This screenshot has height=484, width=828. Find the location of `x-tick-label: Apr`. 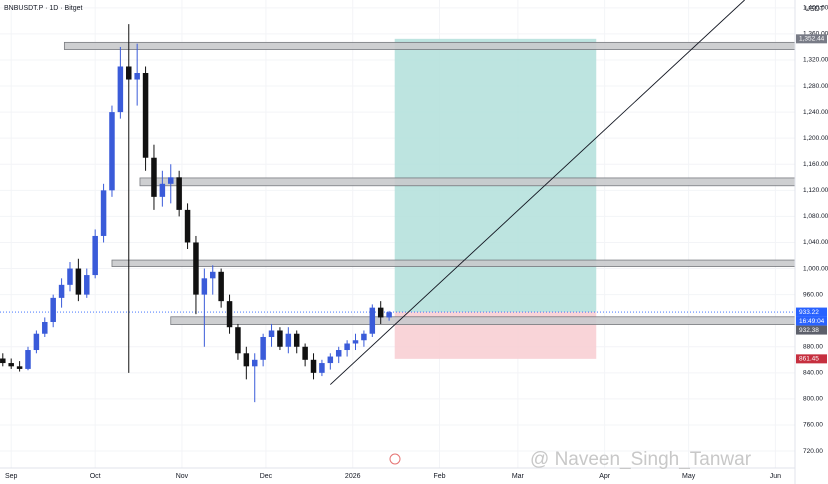

x-tick-label: Apr is located at coordinates (605, 476).